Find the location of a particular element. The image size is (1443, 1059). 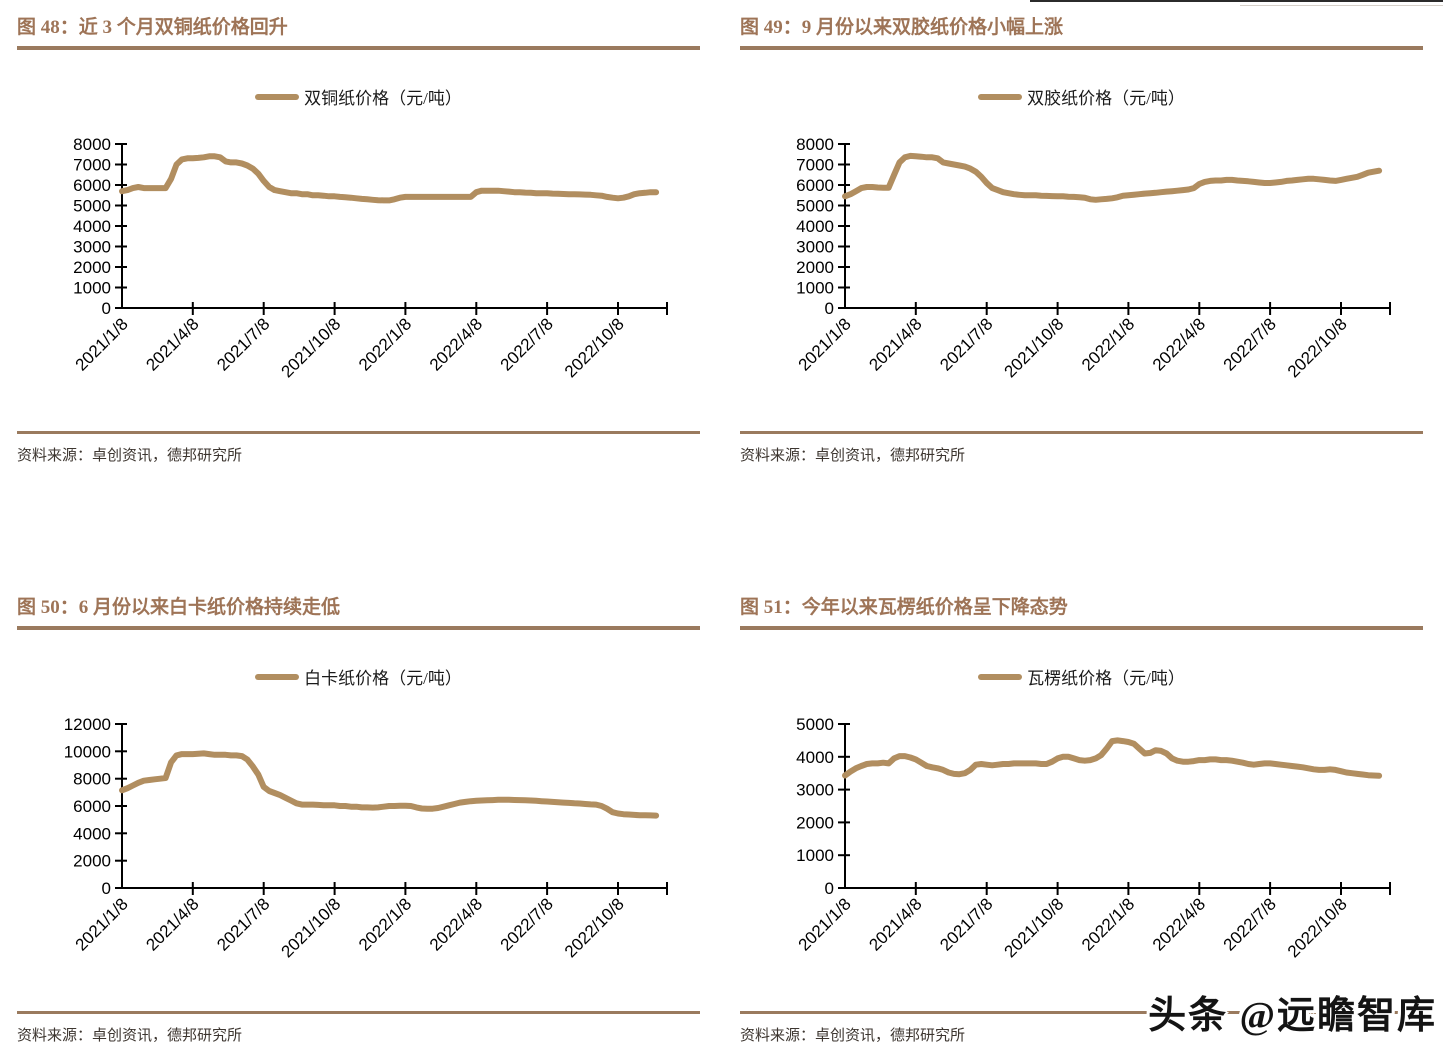

figure-50-title: 图 50：6 月份以来白卡纸价格持续走低 is located at coordinates (179, 607).